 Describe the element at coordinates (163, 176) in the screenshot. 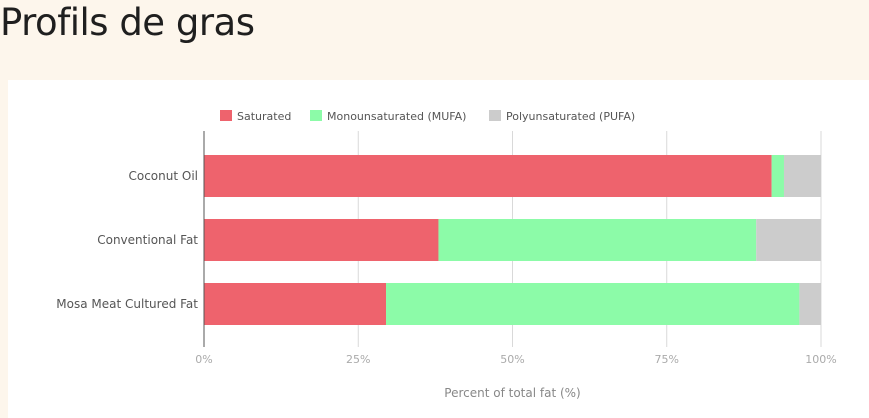

I see `y-axis-label: Coconut Oil` at that location.